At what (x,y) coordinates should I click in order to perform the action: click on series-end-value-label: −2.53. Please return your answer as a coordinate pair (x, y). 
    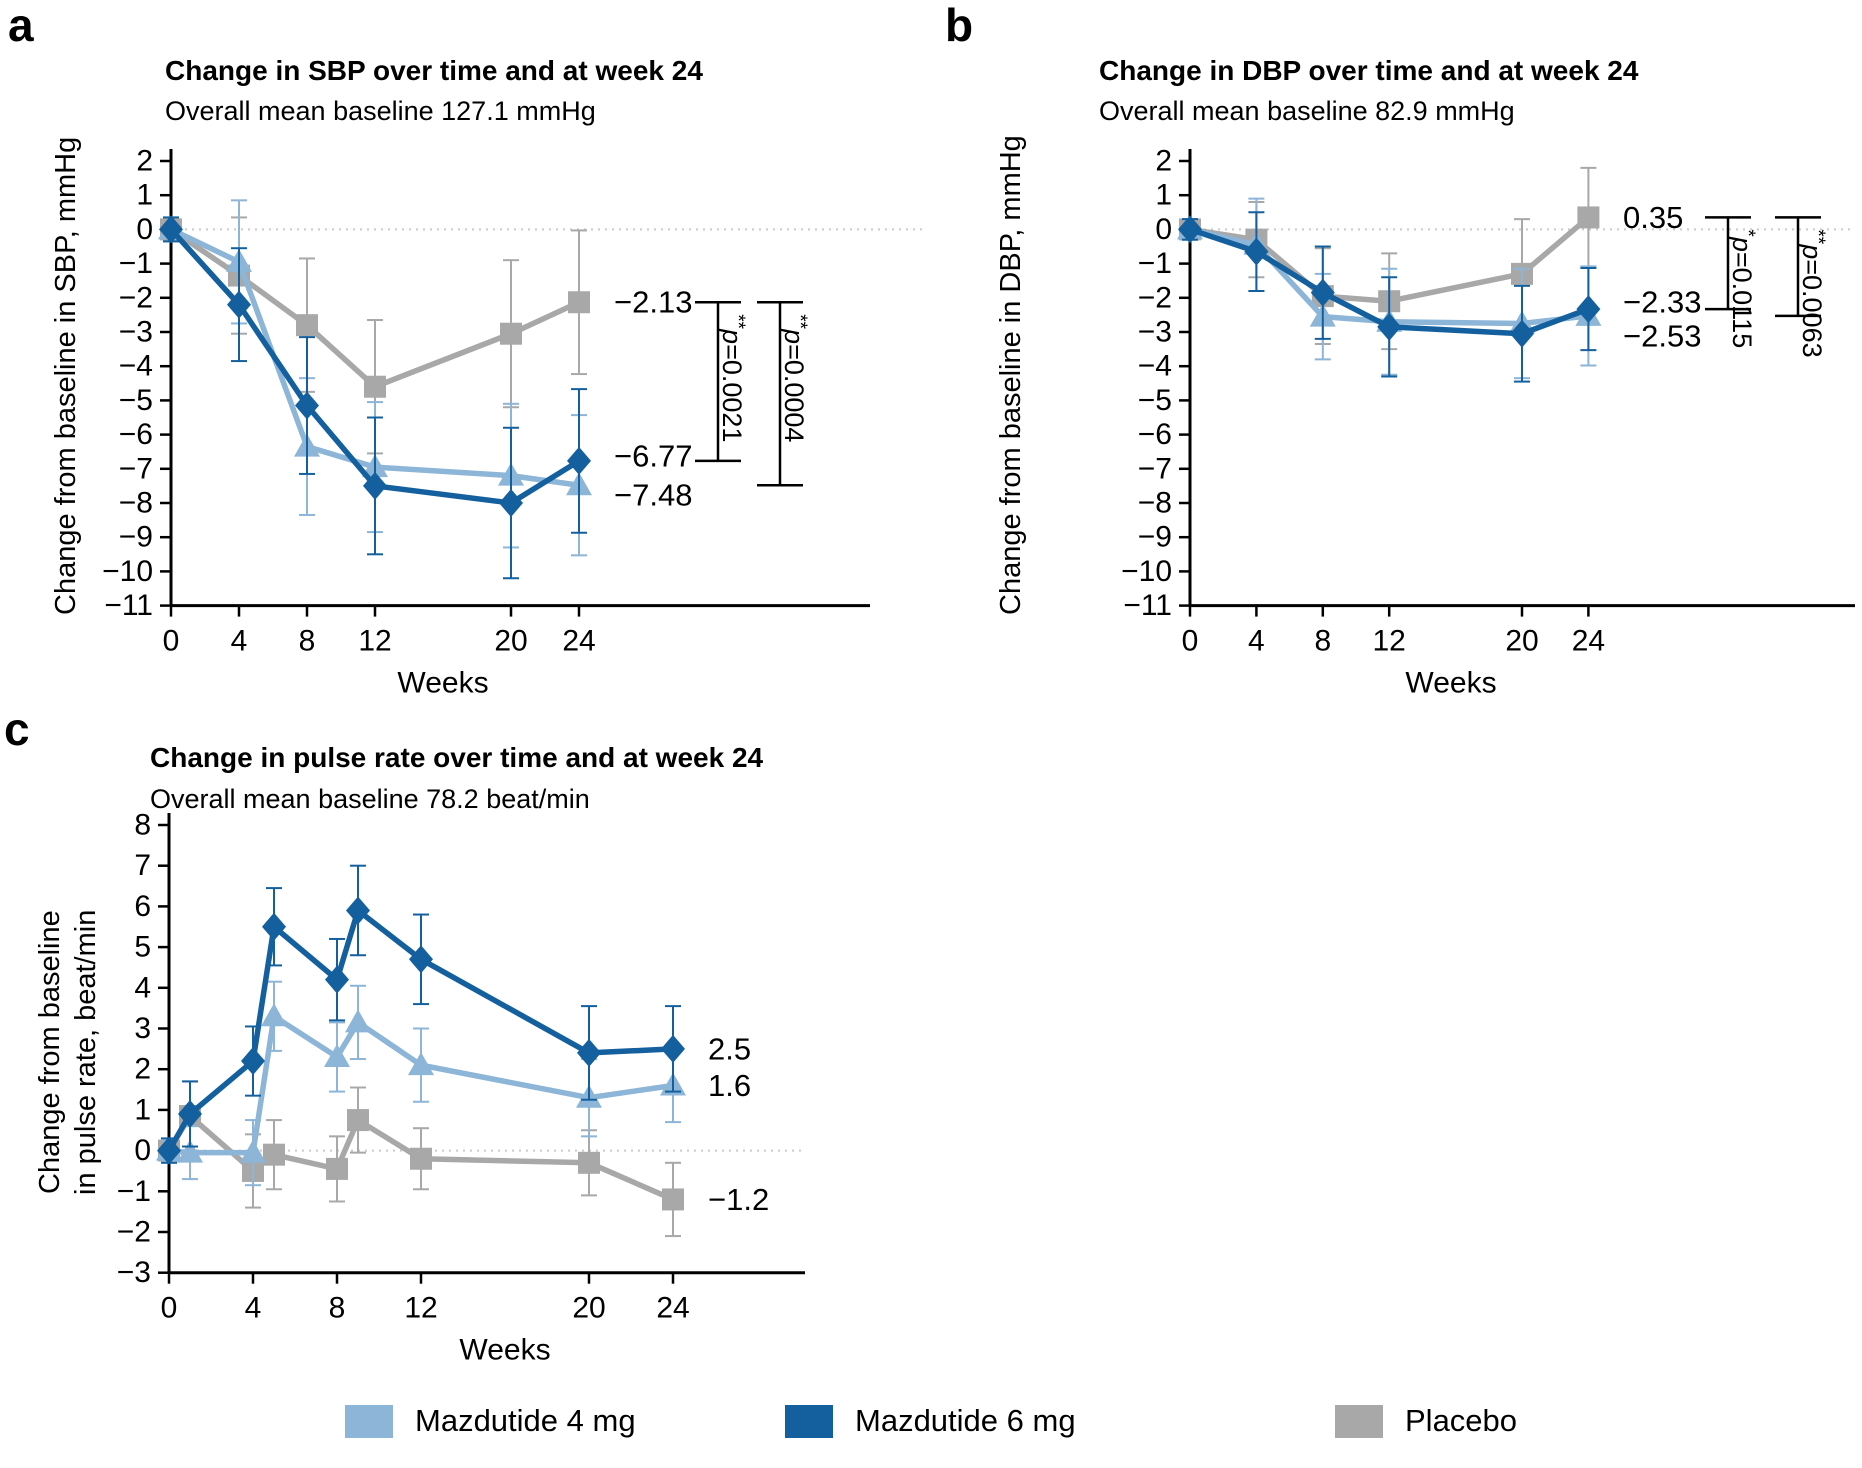
    Looking at the image, I should click on (1662, 335).